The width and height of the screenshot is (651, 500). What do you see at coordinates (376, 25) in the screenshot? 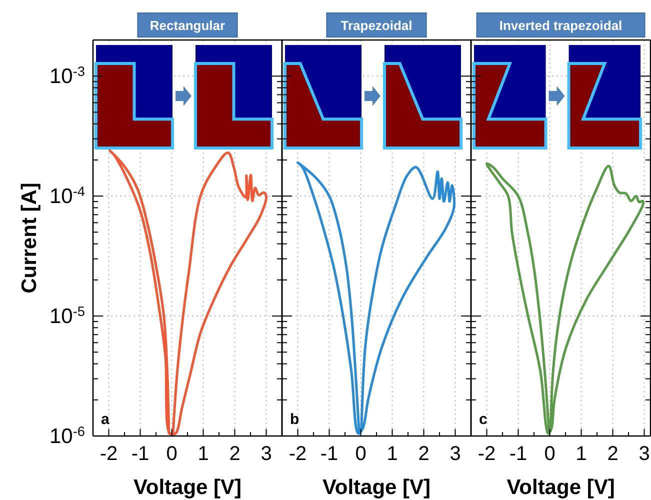
I see `chart-title: Trapezoidal` at bounding box center [376, 25].